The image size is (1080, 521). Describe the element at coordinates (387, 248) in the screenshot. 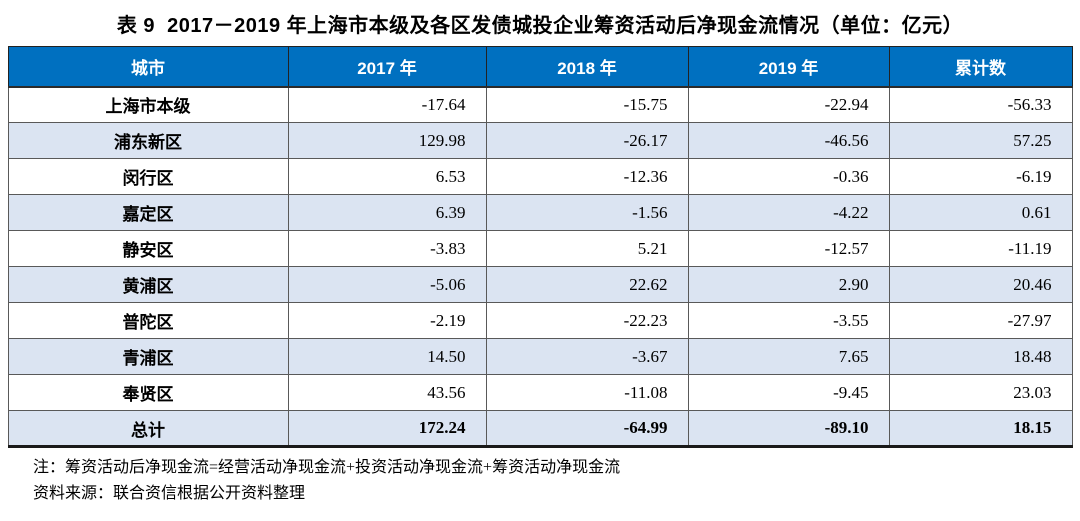

I see `cell-2017: -3.83` at that location.